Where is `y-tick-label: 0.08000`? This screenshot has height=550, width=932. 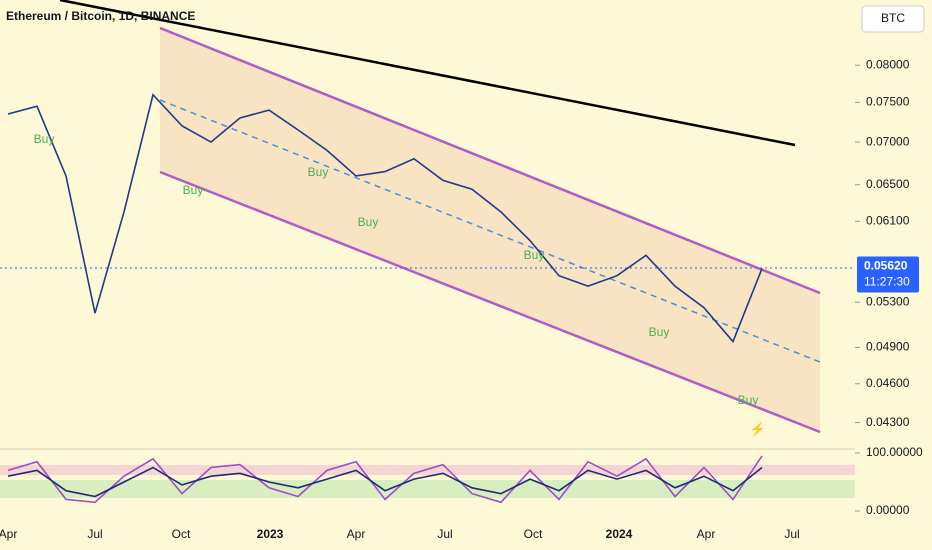
y-tick-label: 0.08000 is located at coordinates (888, 64).